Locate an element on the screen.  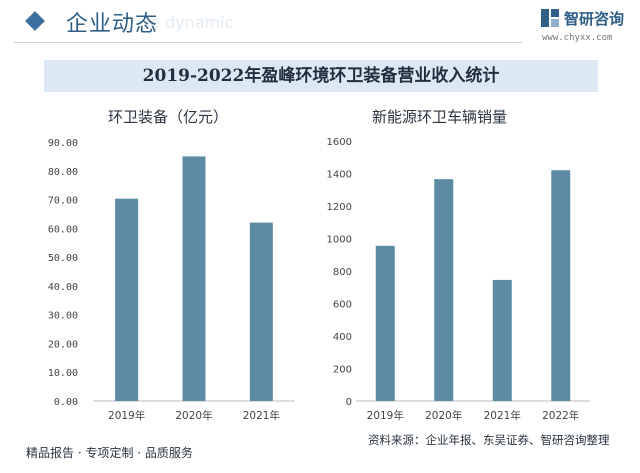
y-tick-label: 600 is located at coordinates (342, 305).